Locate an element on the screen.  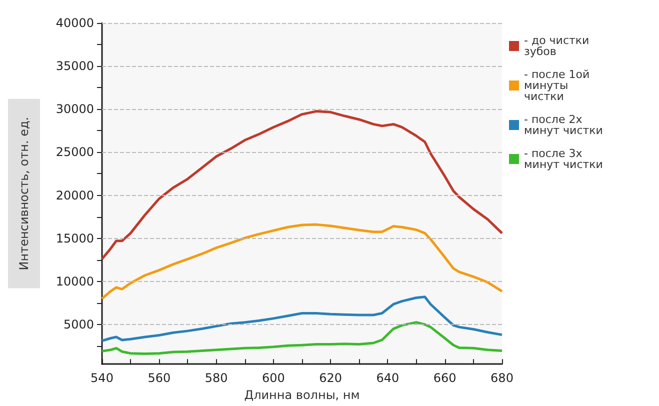
y-axis-title: Интенсивность, отн. ед. is located at coordinates (24, 193).